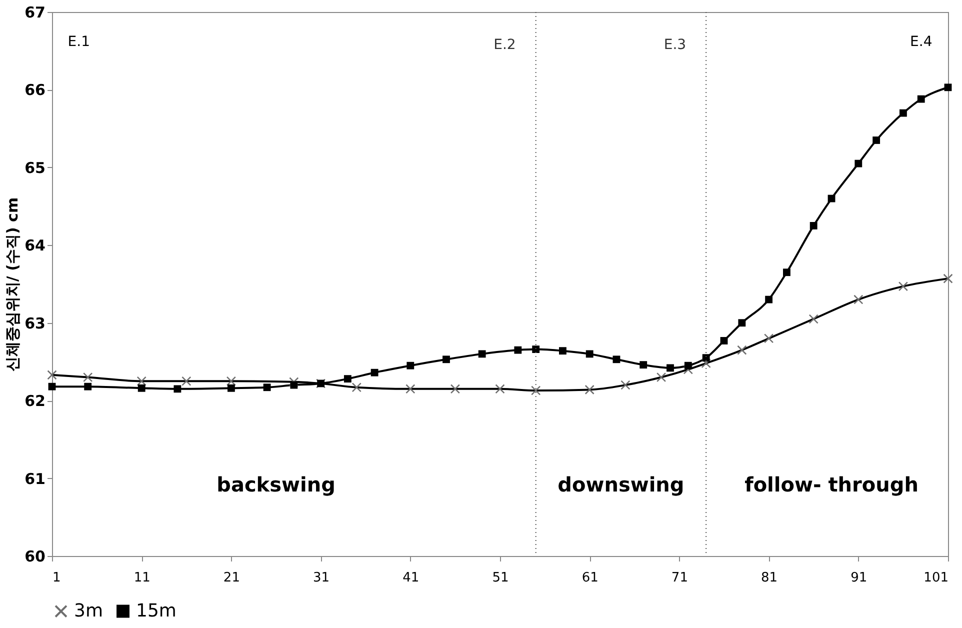  I want to click on y-tick-label: 65, so click(35, 167).